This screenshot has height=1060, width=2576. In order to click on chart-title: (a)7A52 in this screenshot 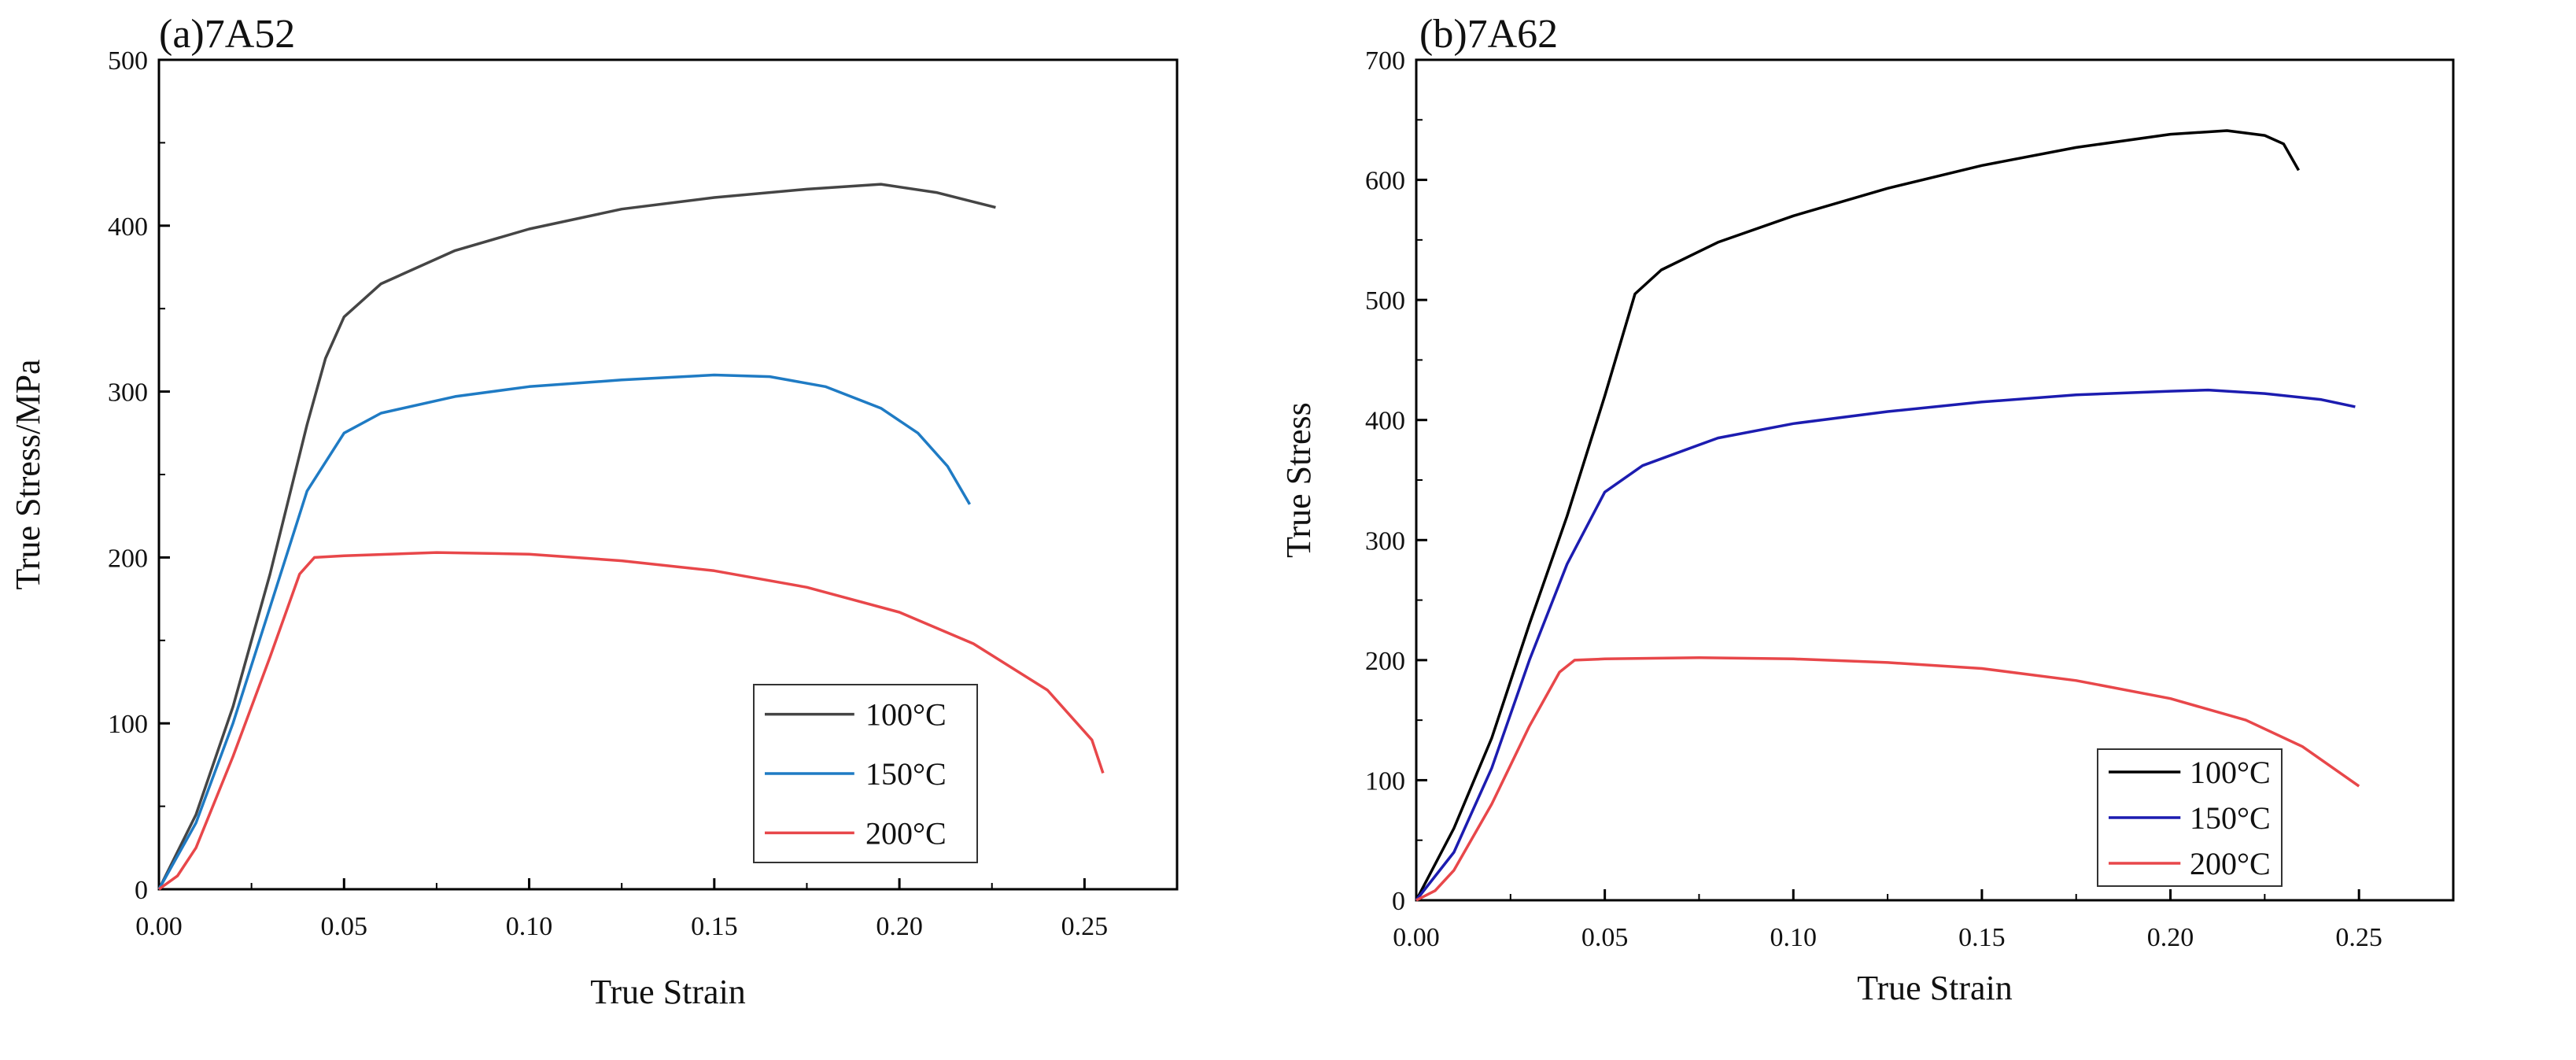, I will do `click(227, 35)`.